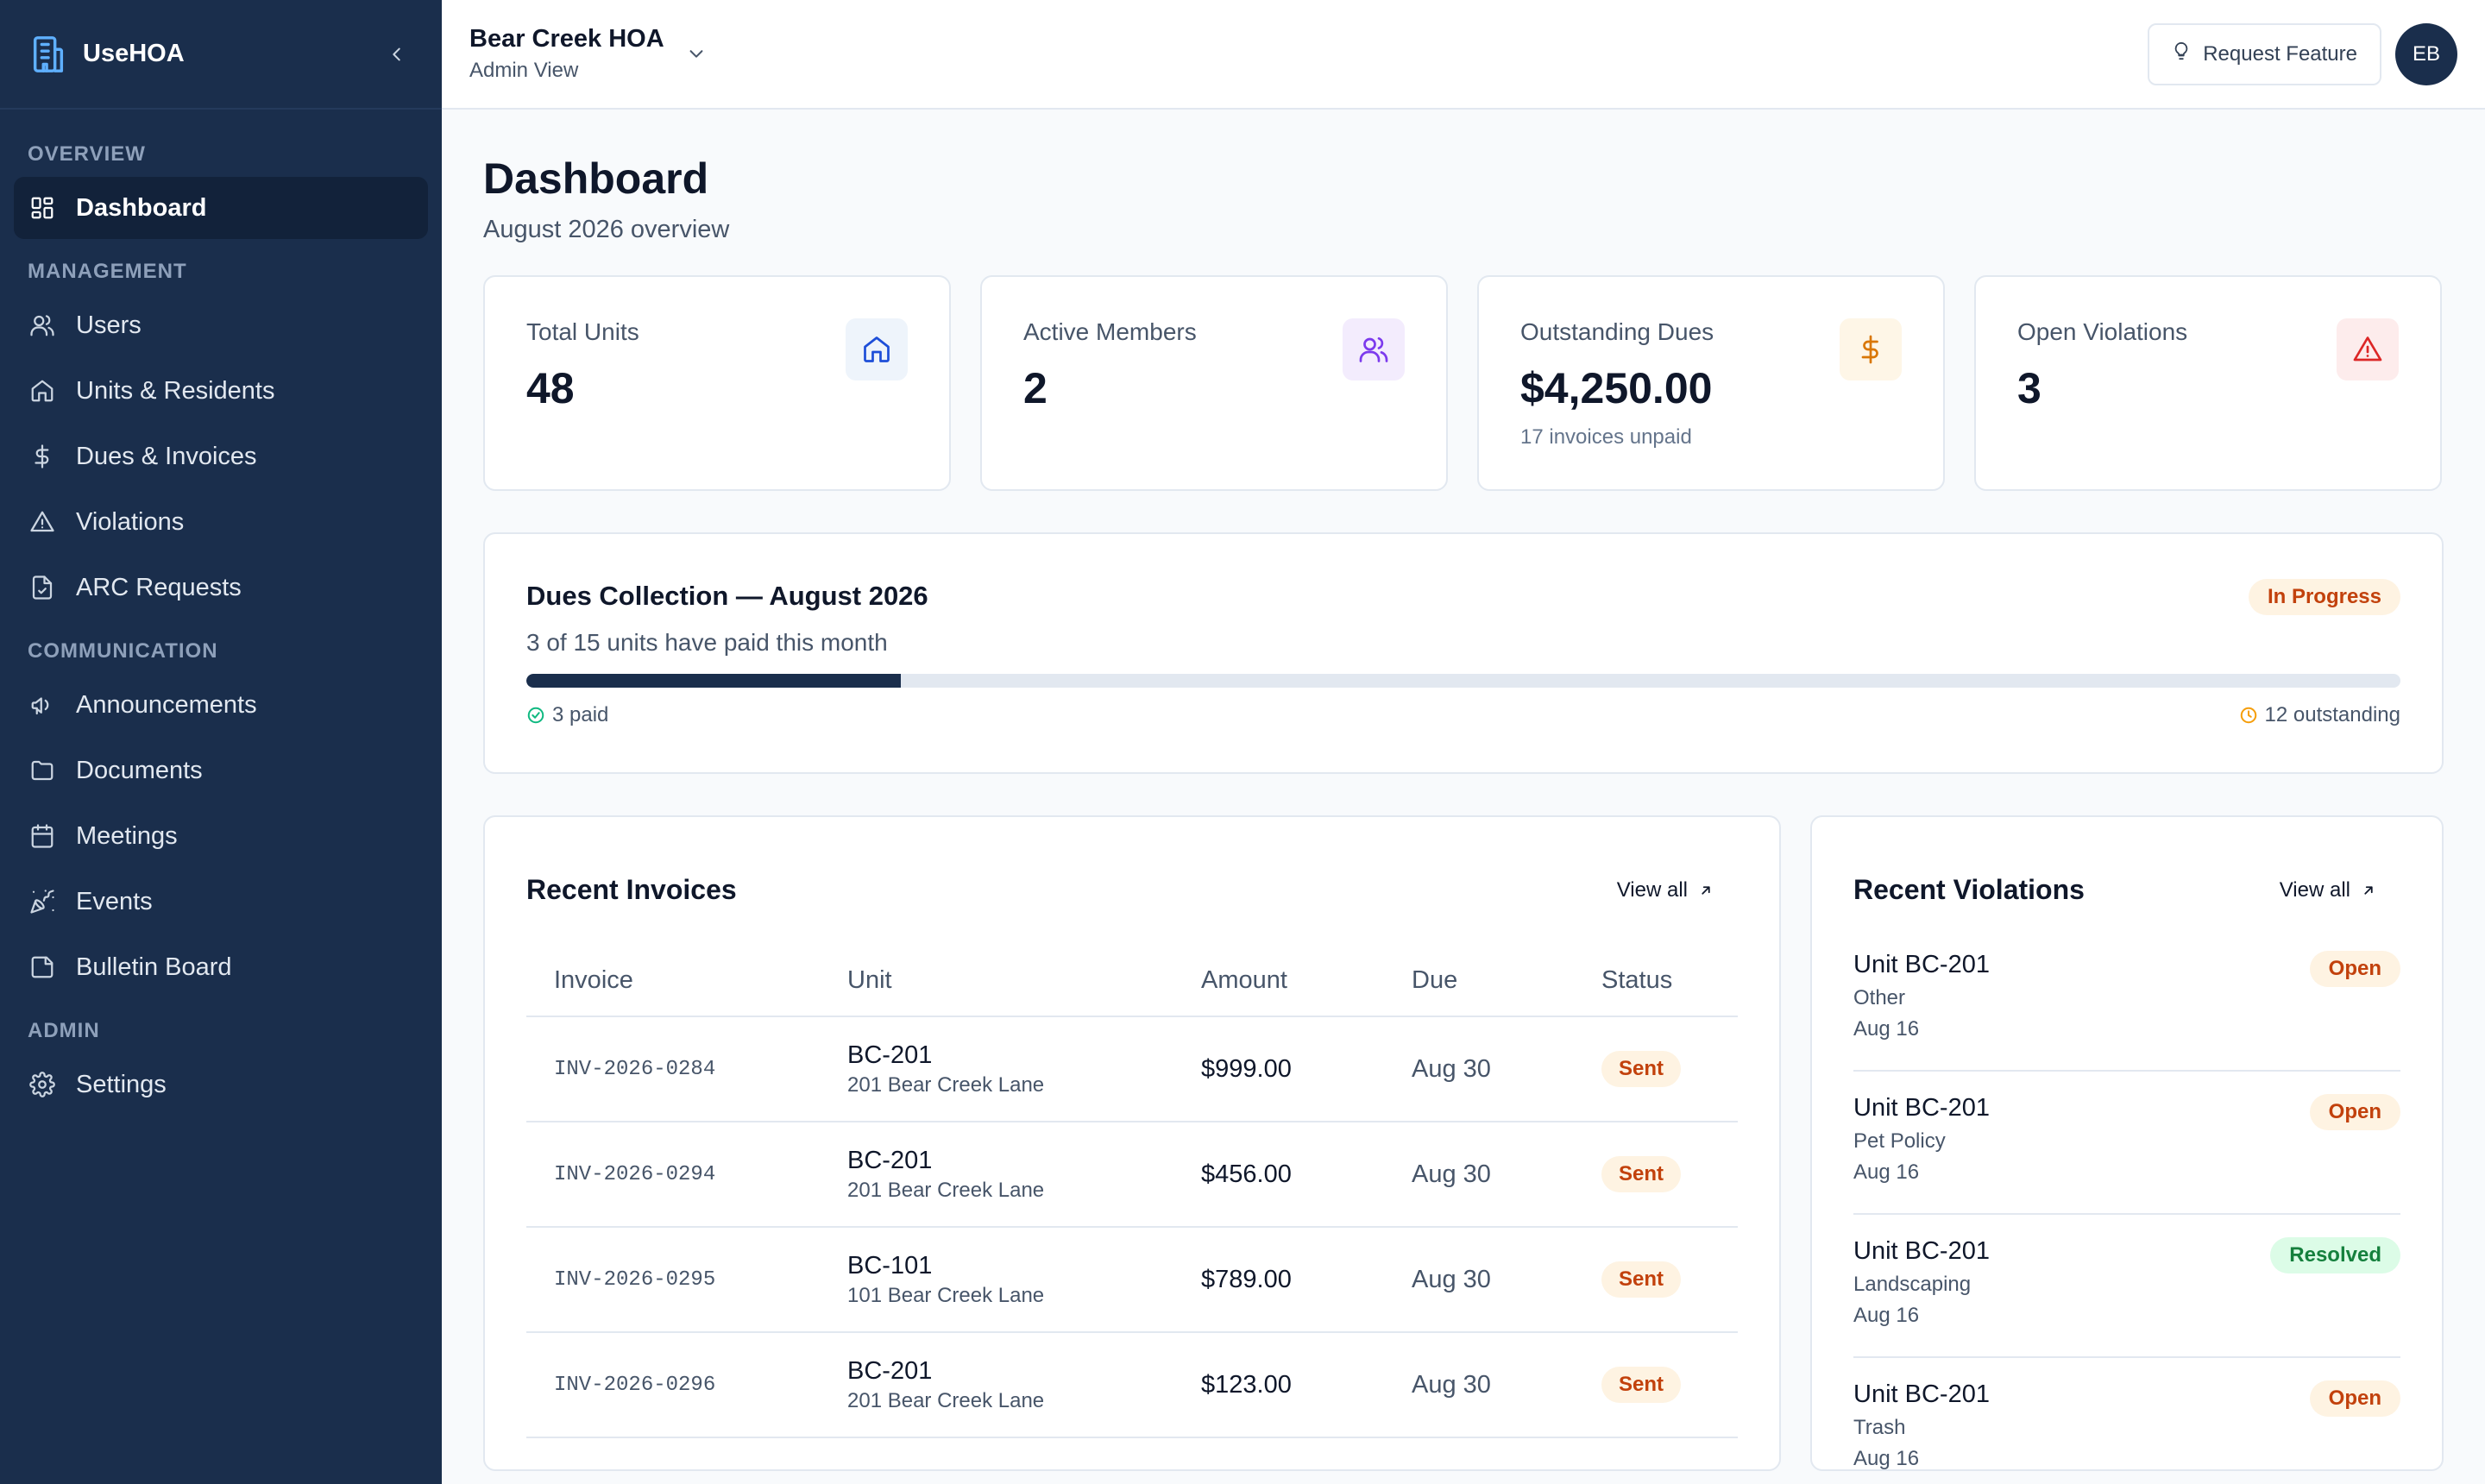  I want to click on request-feature-button: Request Feature, so click(2264, 53).